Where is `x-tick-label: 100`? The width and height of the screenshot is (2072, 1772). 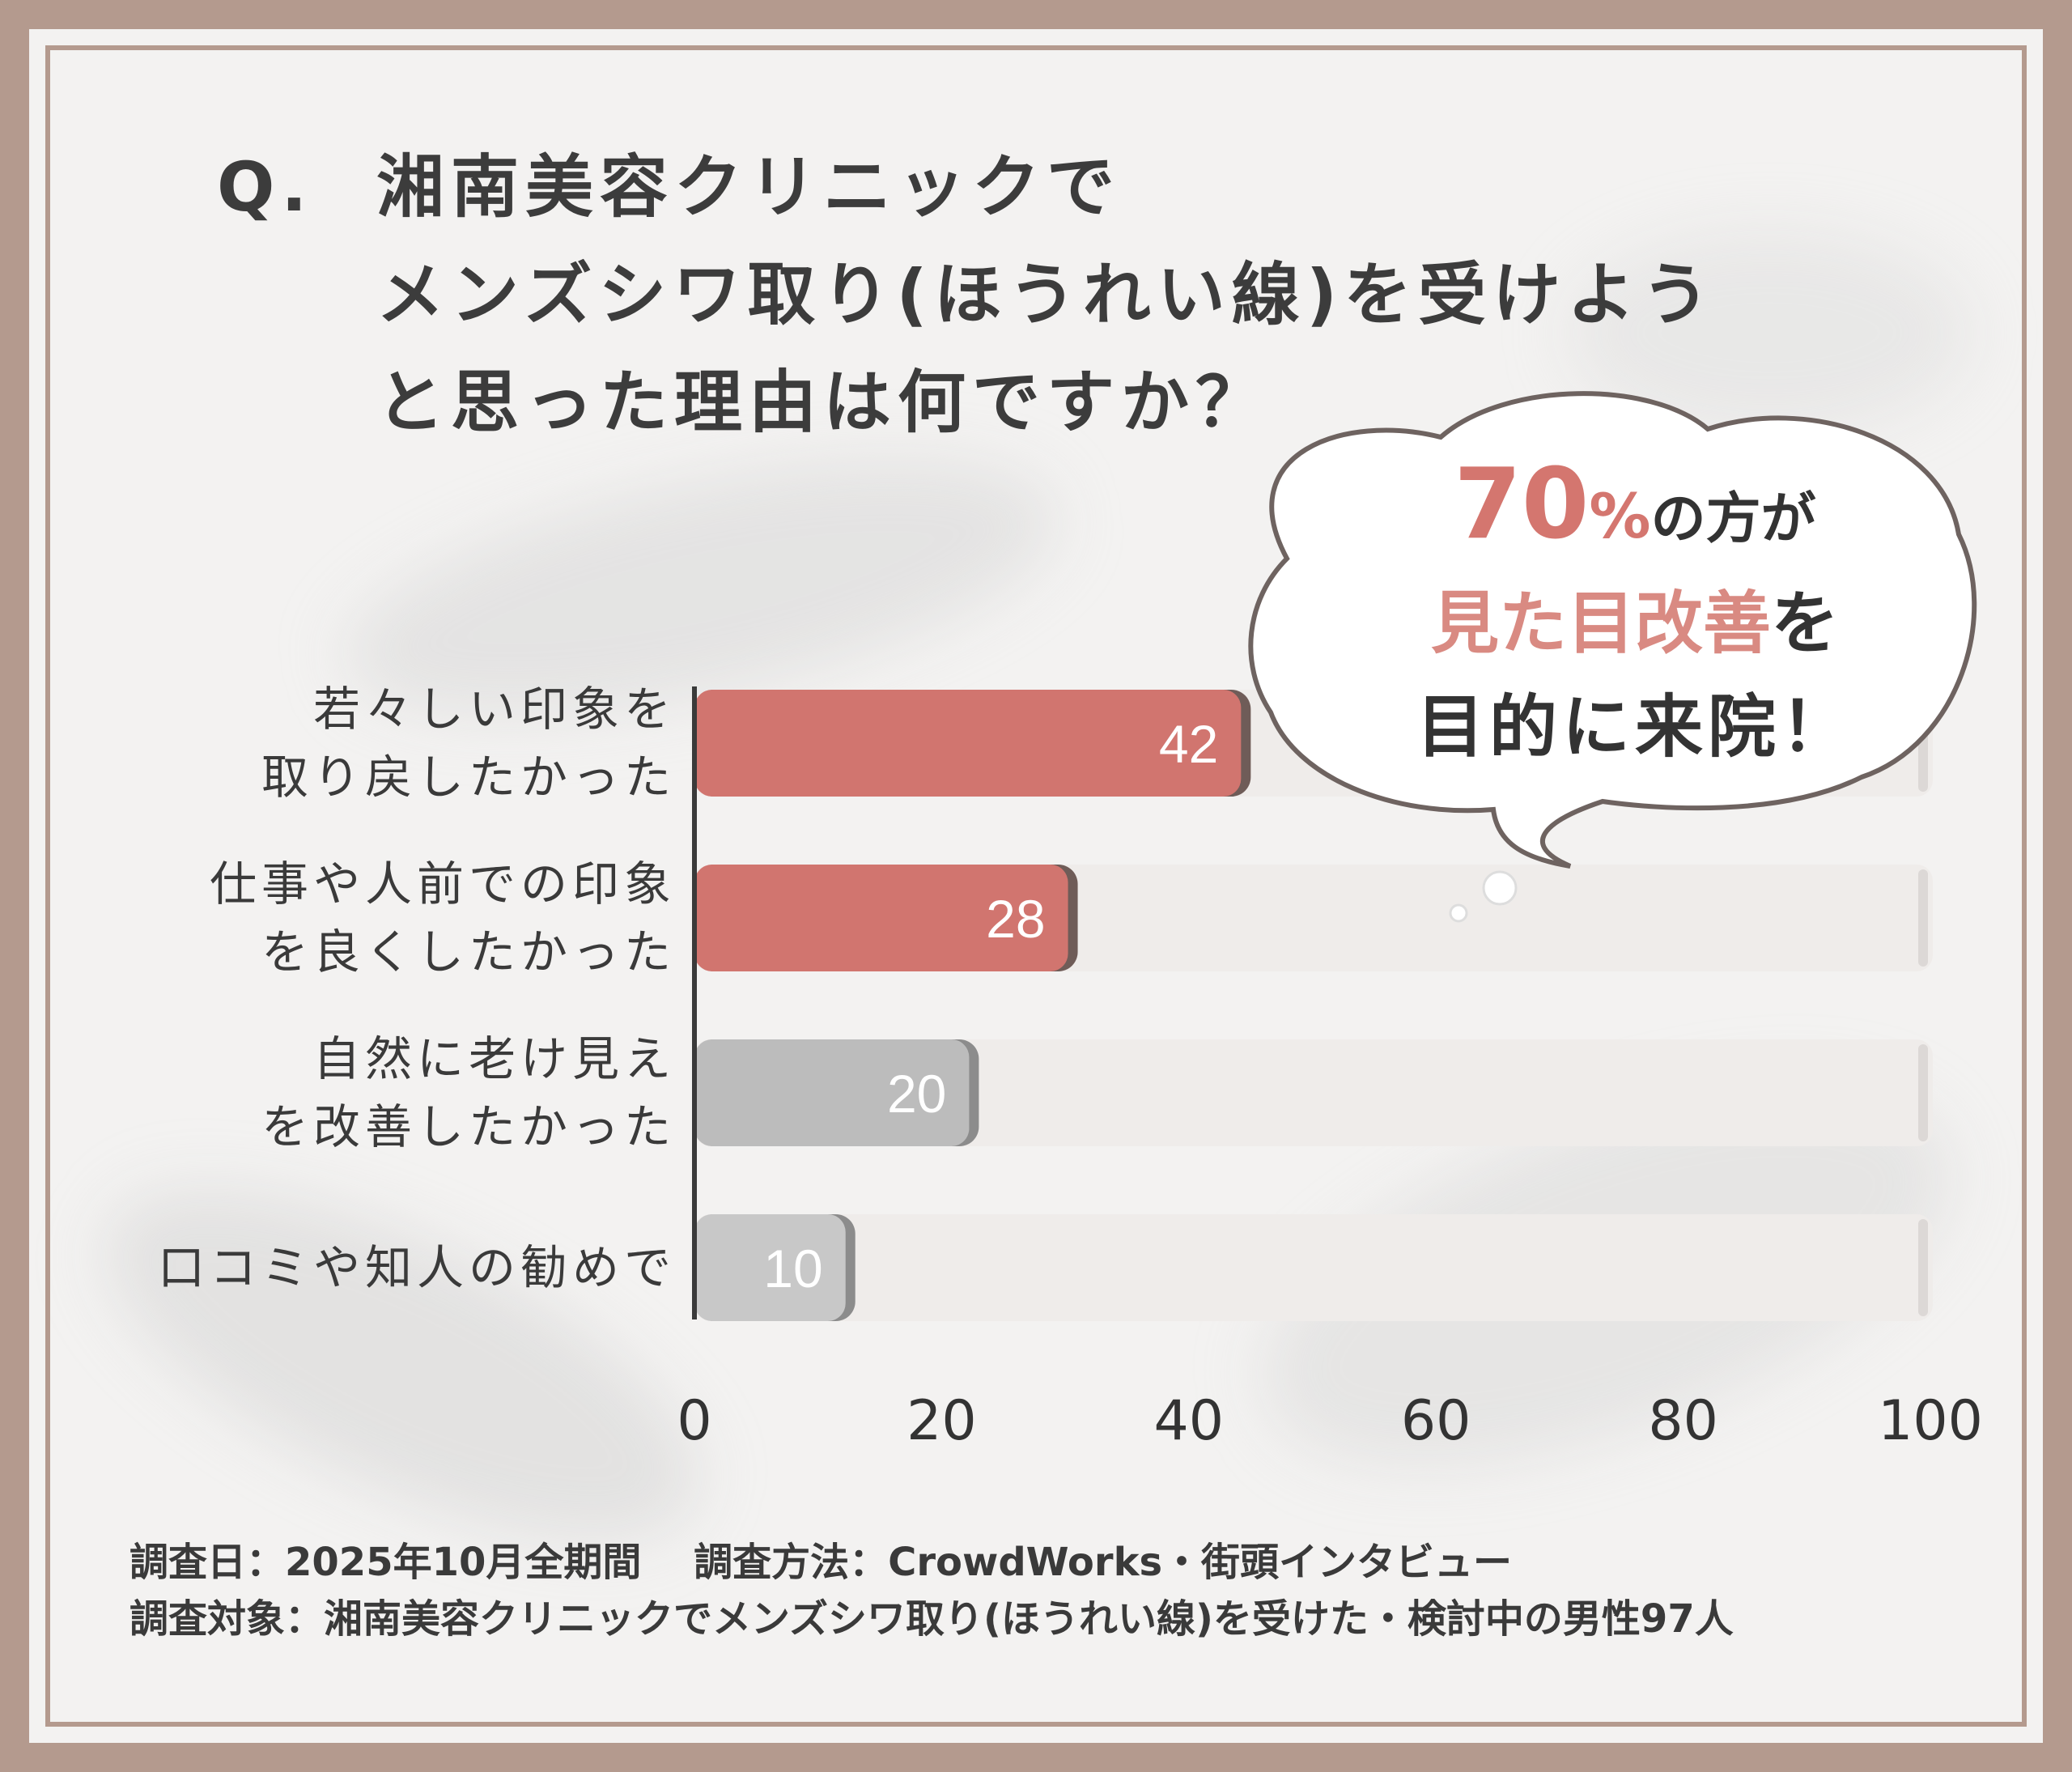
x-tick-label: 100 is located at coordinates (1930, 1421).